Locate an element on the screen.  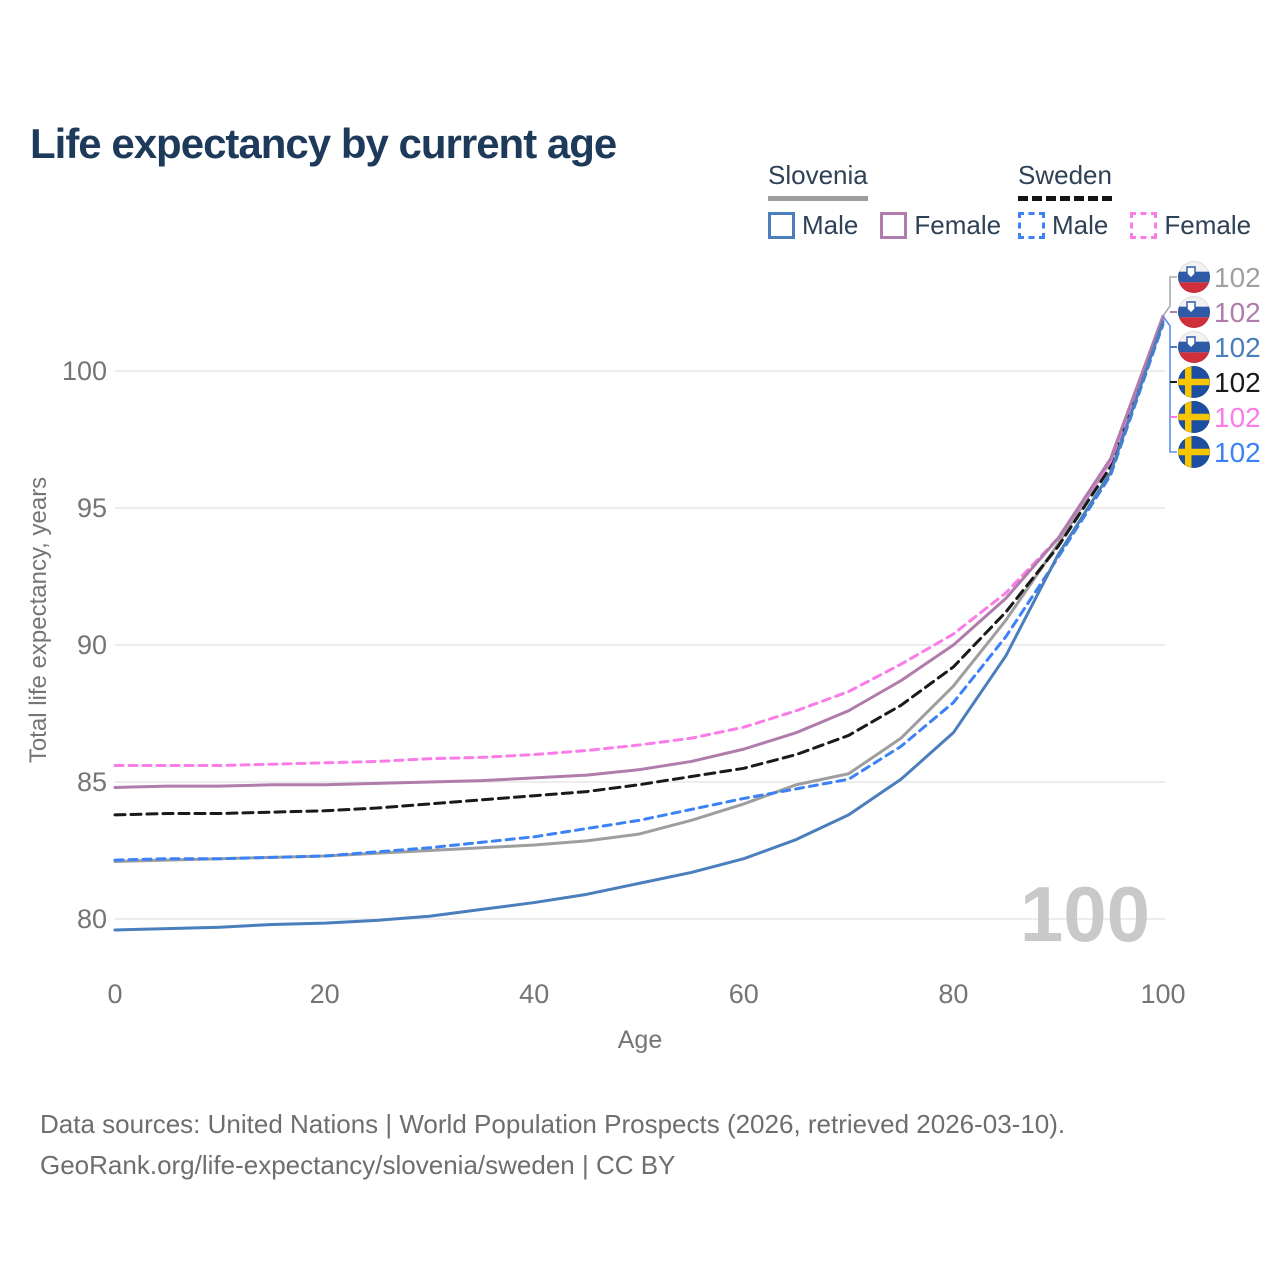
x-tick-label: 0 is located at coordinates (114, 994).